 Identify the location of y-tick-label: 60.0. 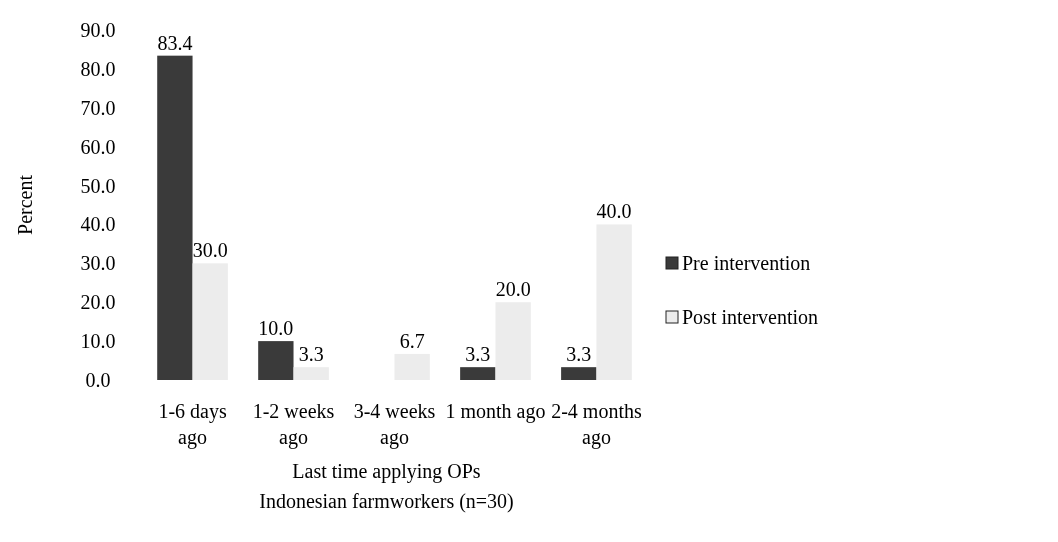
(98, 146).